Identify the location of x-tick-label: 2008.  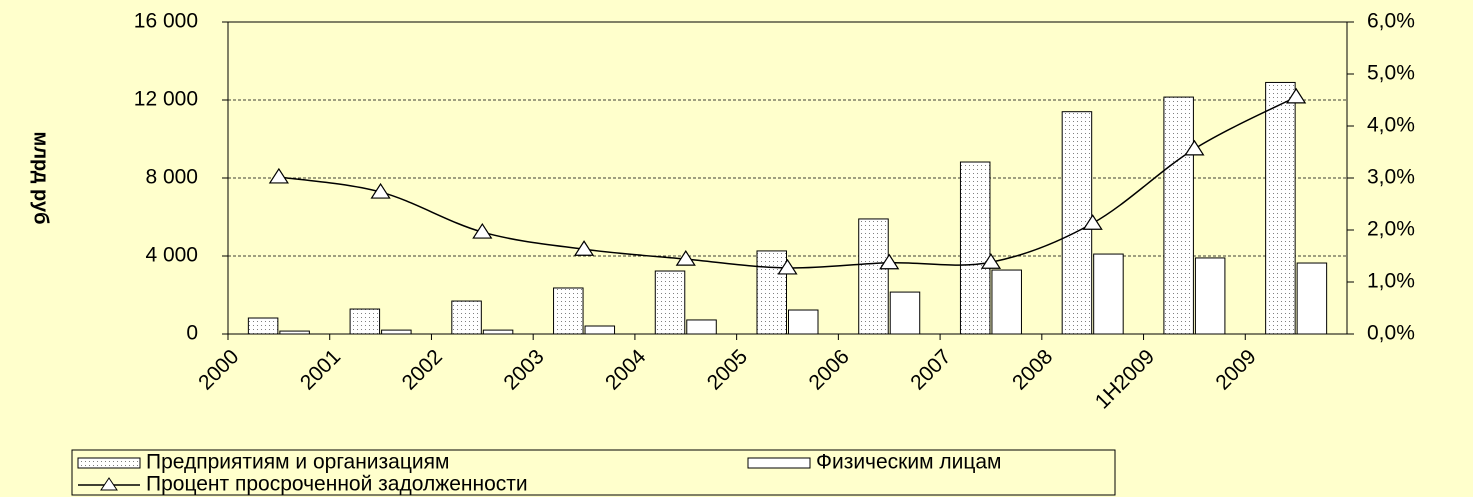
(1032, 369).